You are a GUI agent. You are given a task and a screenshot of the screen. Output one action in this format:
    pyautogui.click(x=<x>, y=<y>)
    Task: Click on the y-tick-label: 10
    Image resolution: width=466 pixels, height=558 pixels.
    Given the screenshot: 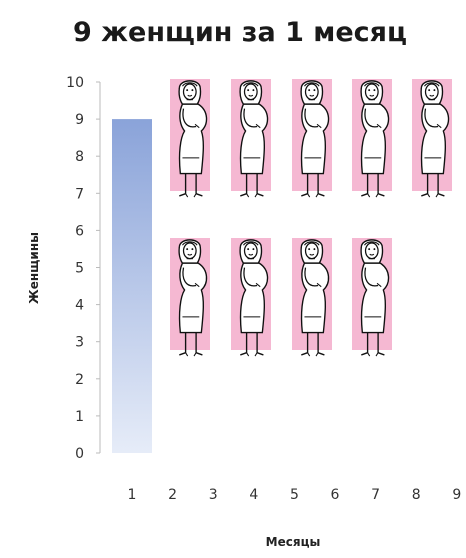 What is the action you would take?
    pyautogui.click(x=75, y=83)
    